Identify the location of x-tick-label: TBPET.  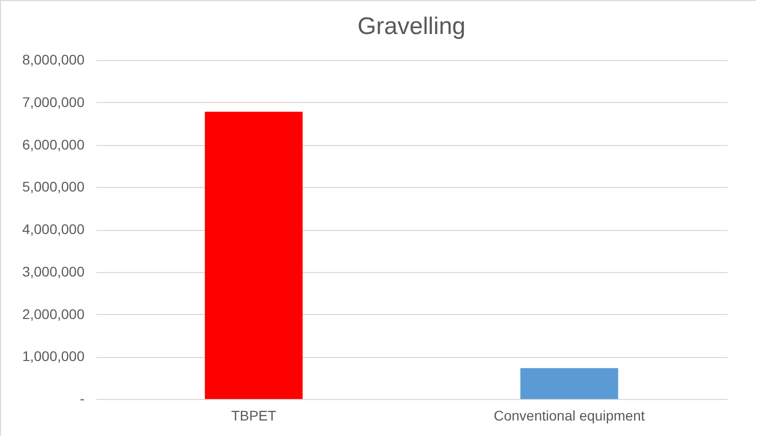
(254, 416).